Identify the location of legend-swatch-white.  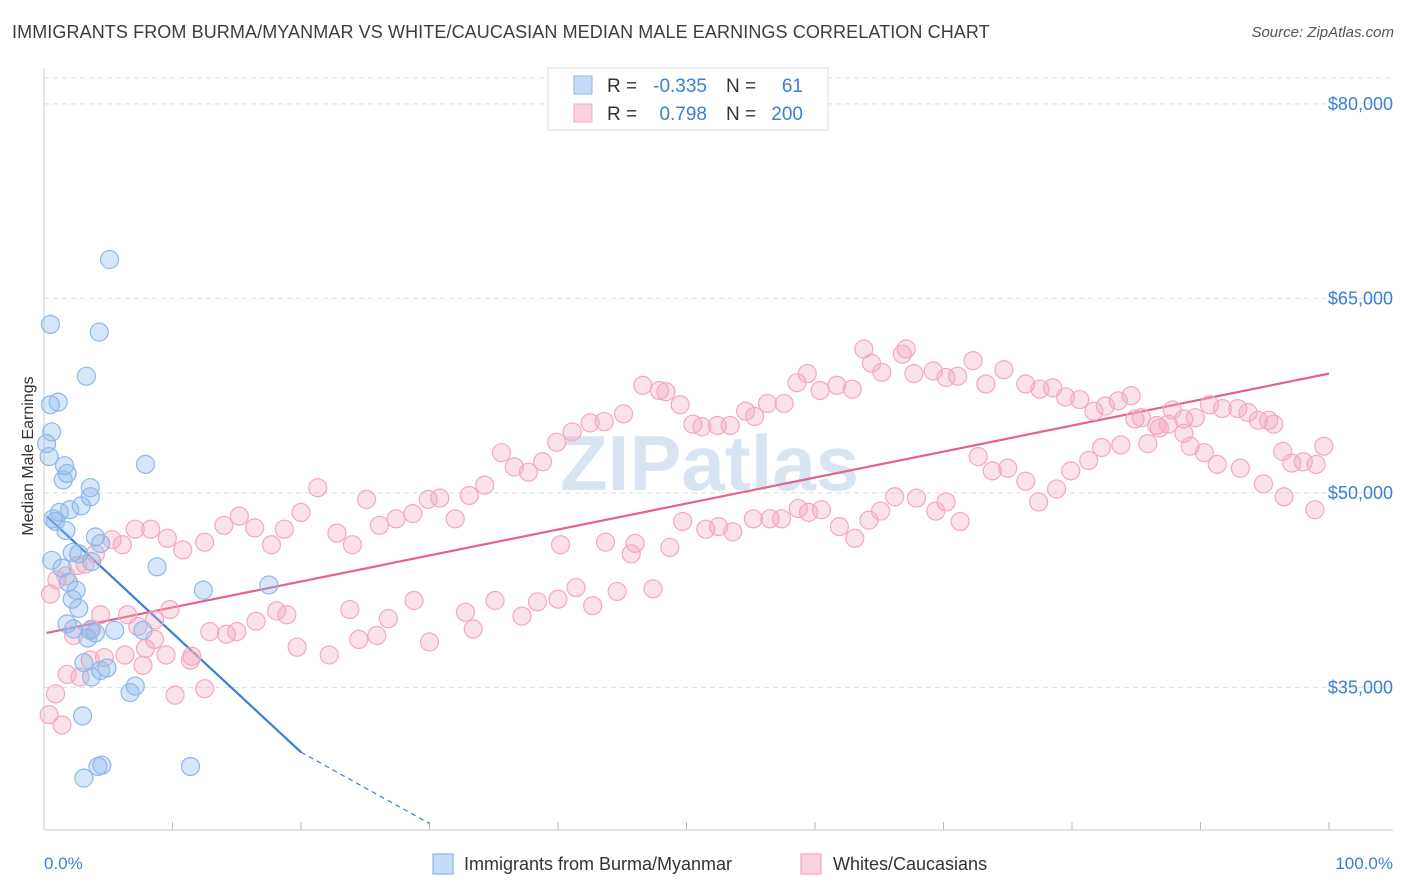
(583, 113).